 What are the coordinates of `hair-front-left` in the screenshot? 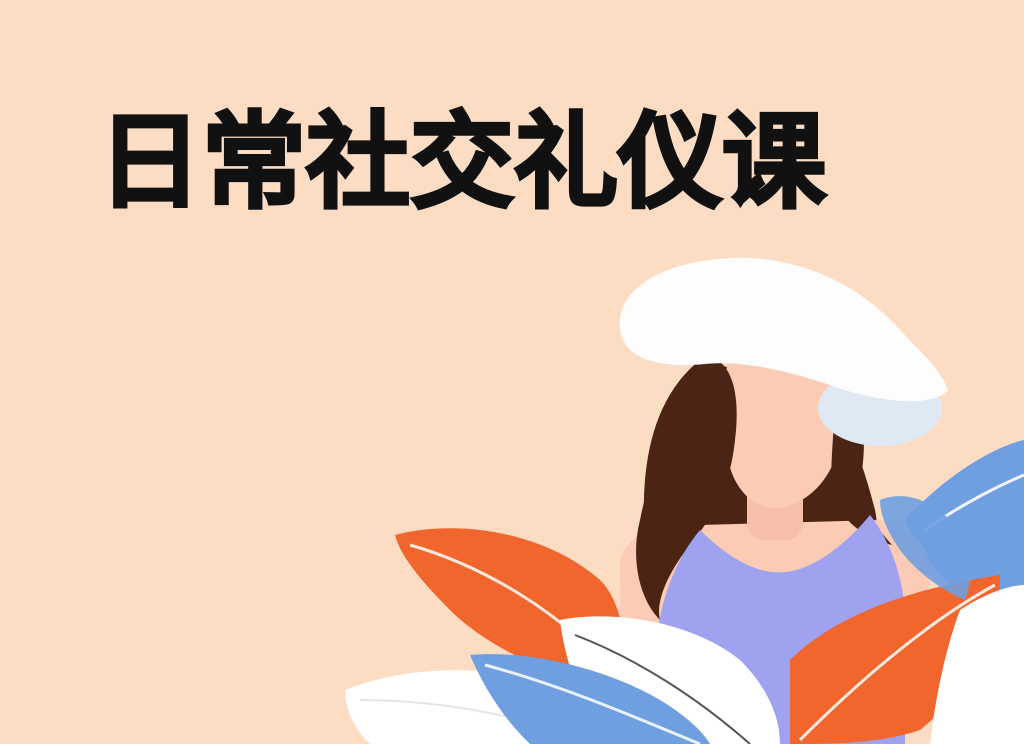 It's located at (686, 487).